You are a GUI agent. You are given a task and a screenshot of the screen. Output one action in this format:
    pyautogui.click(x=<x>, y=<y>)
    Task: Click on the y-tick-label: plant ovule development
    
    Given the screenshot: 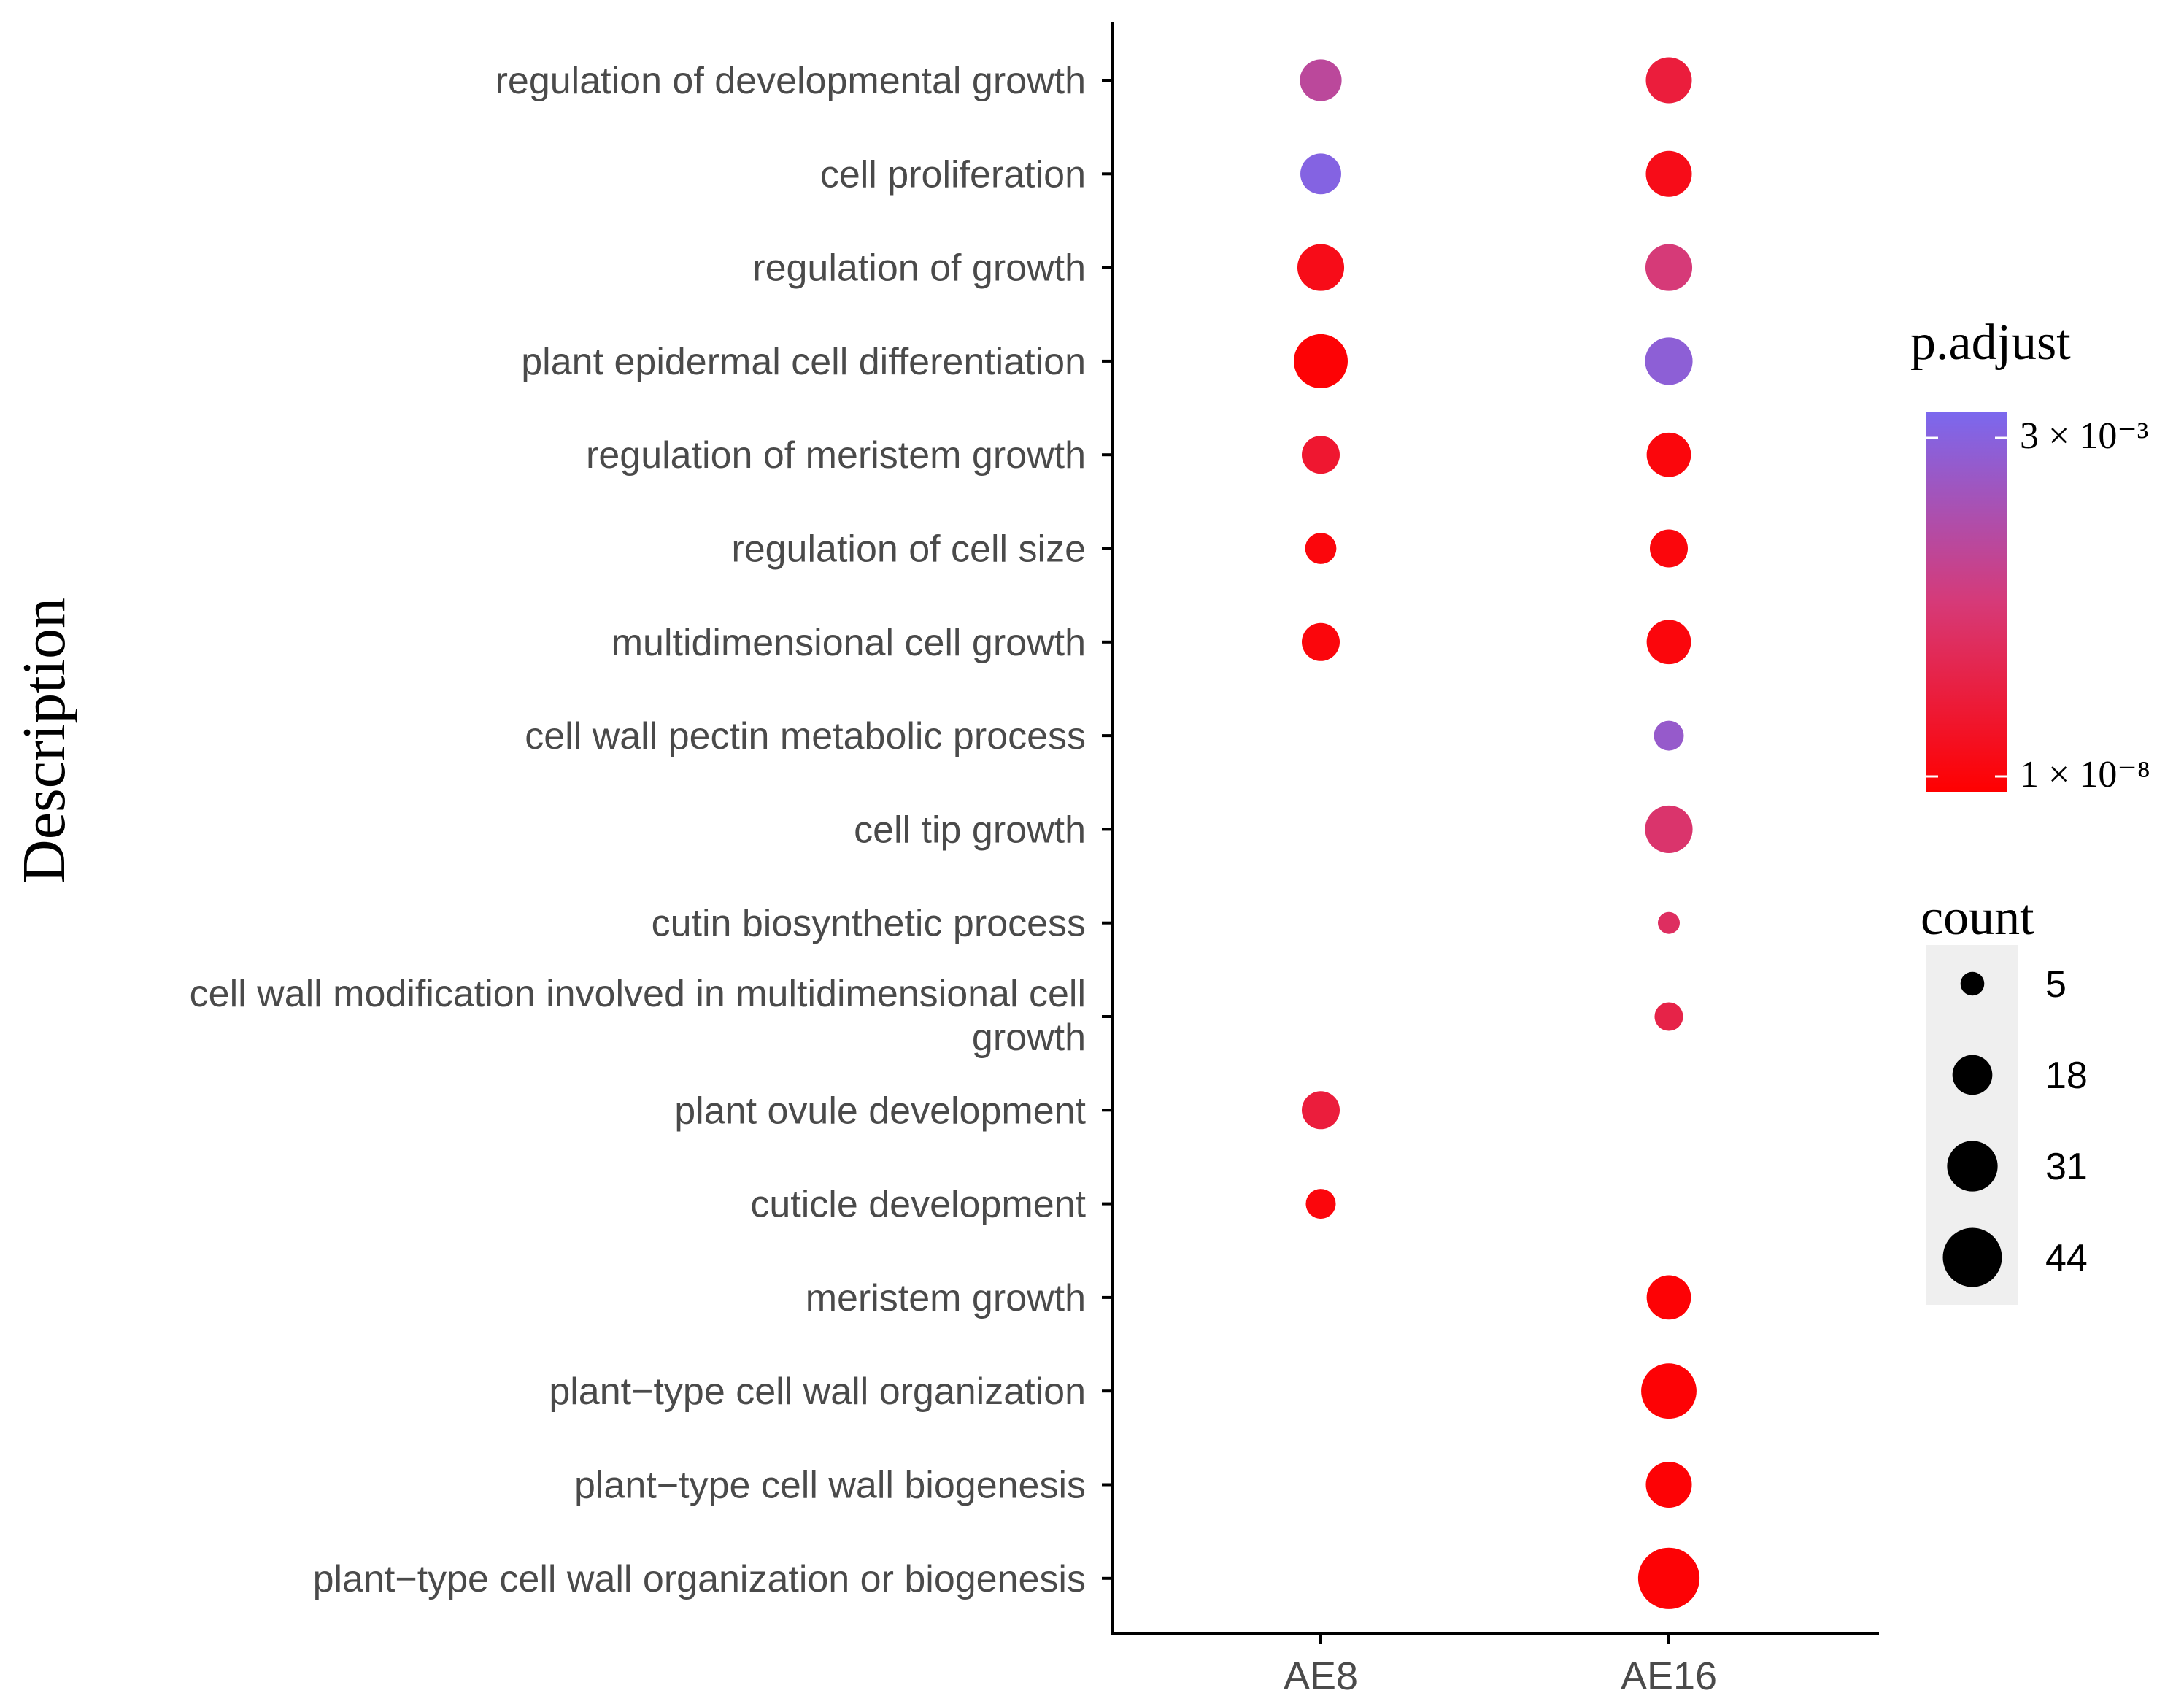 What is the action you would take?
    pyautogui.click(x=880, y=1111)
    